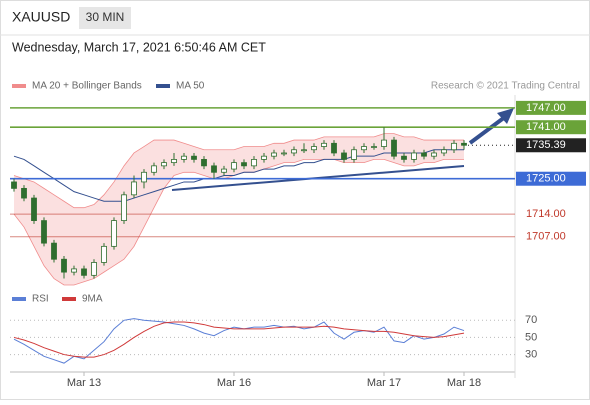 This screenshot has height=405, width=590. What do you see at coordinates (234, 383) in the screenshot?
I see `x-tick-label: Mar 16` at bounding box center [234, 383].